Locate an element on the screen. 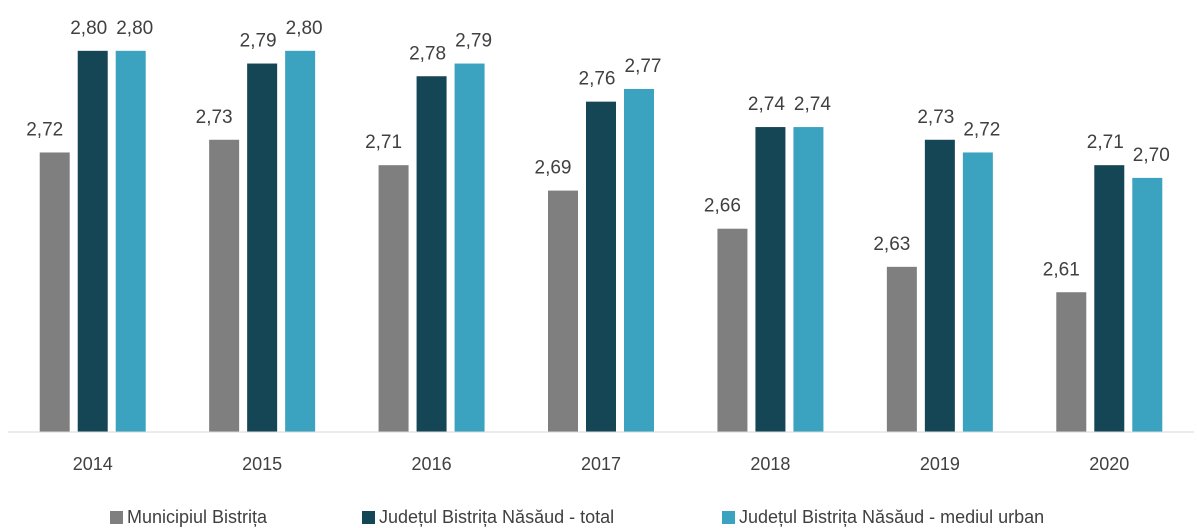  x-tick-label: 2020 is located at coordinates (1109, 464).